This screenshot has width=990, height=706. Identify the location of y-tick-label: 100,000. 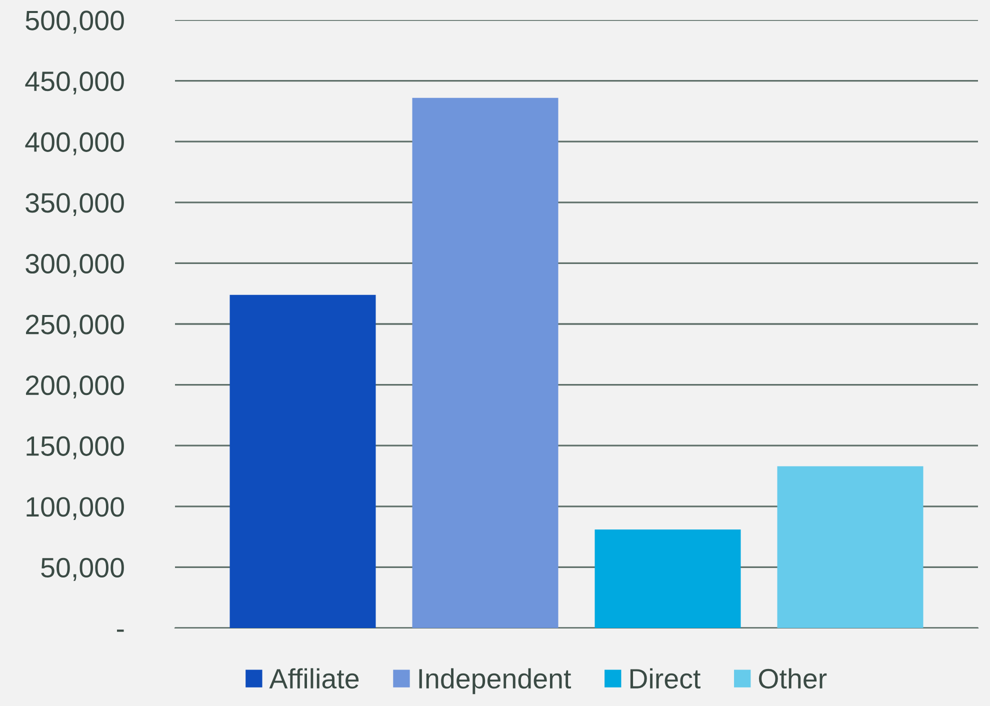
(75, 508).